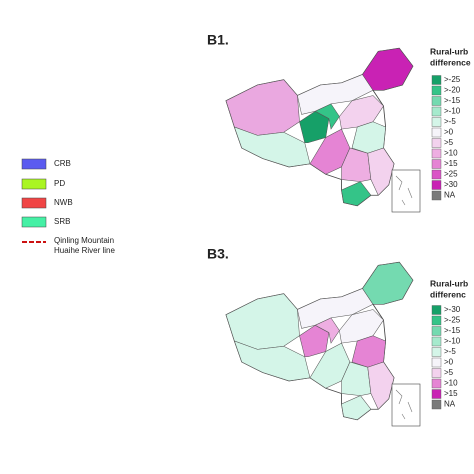  Describe the element at coordinates (59, 183) in the screenshot. I see `legend-label: PD` at that location.